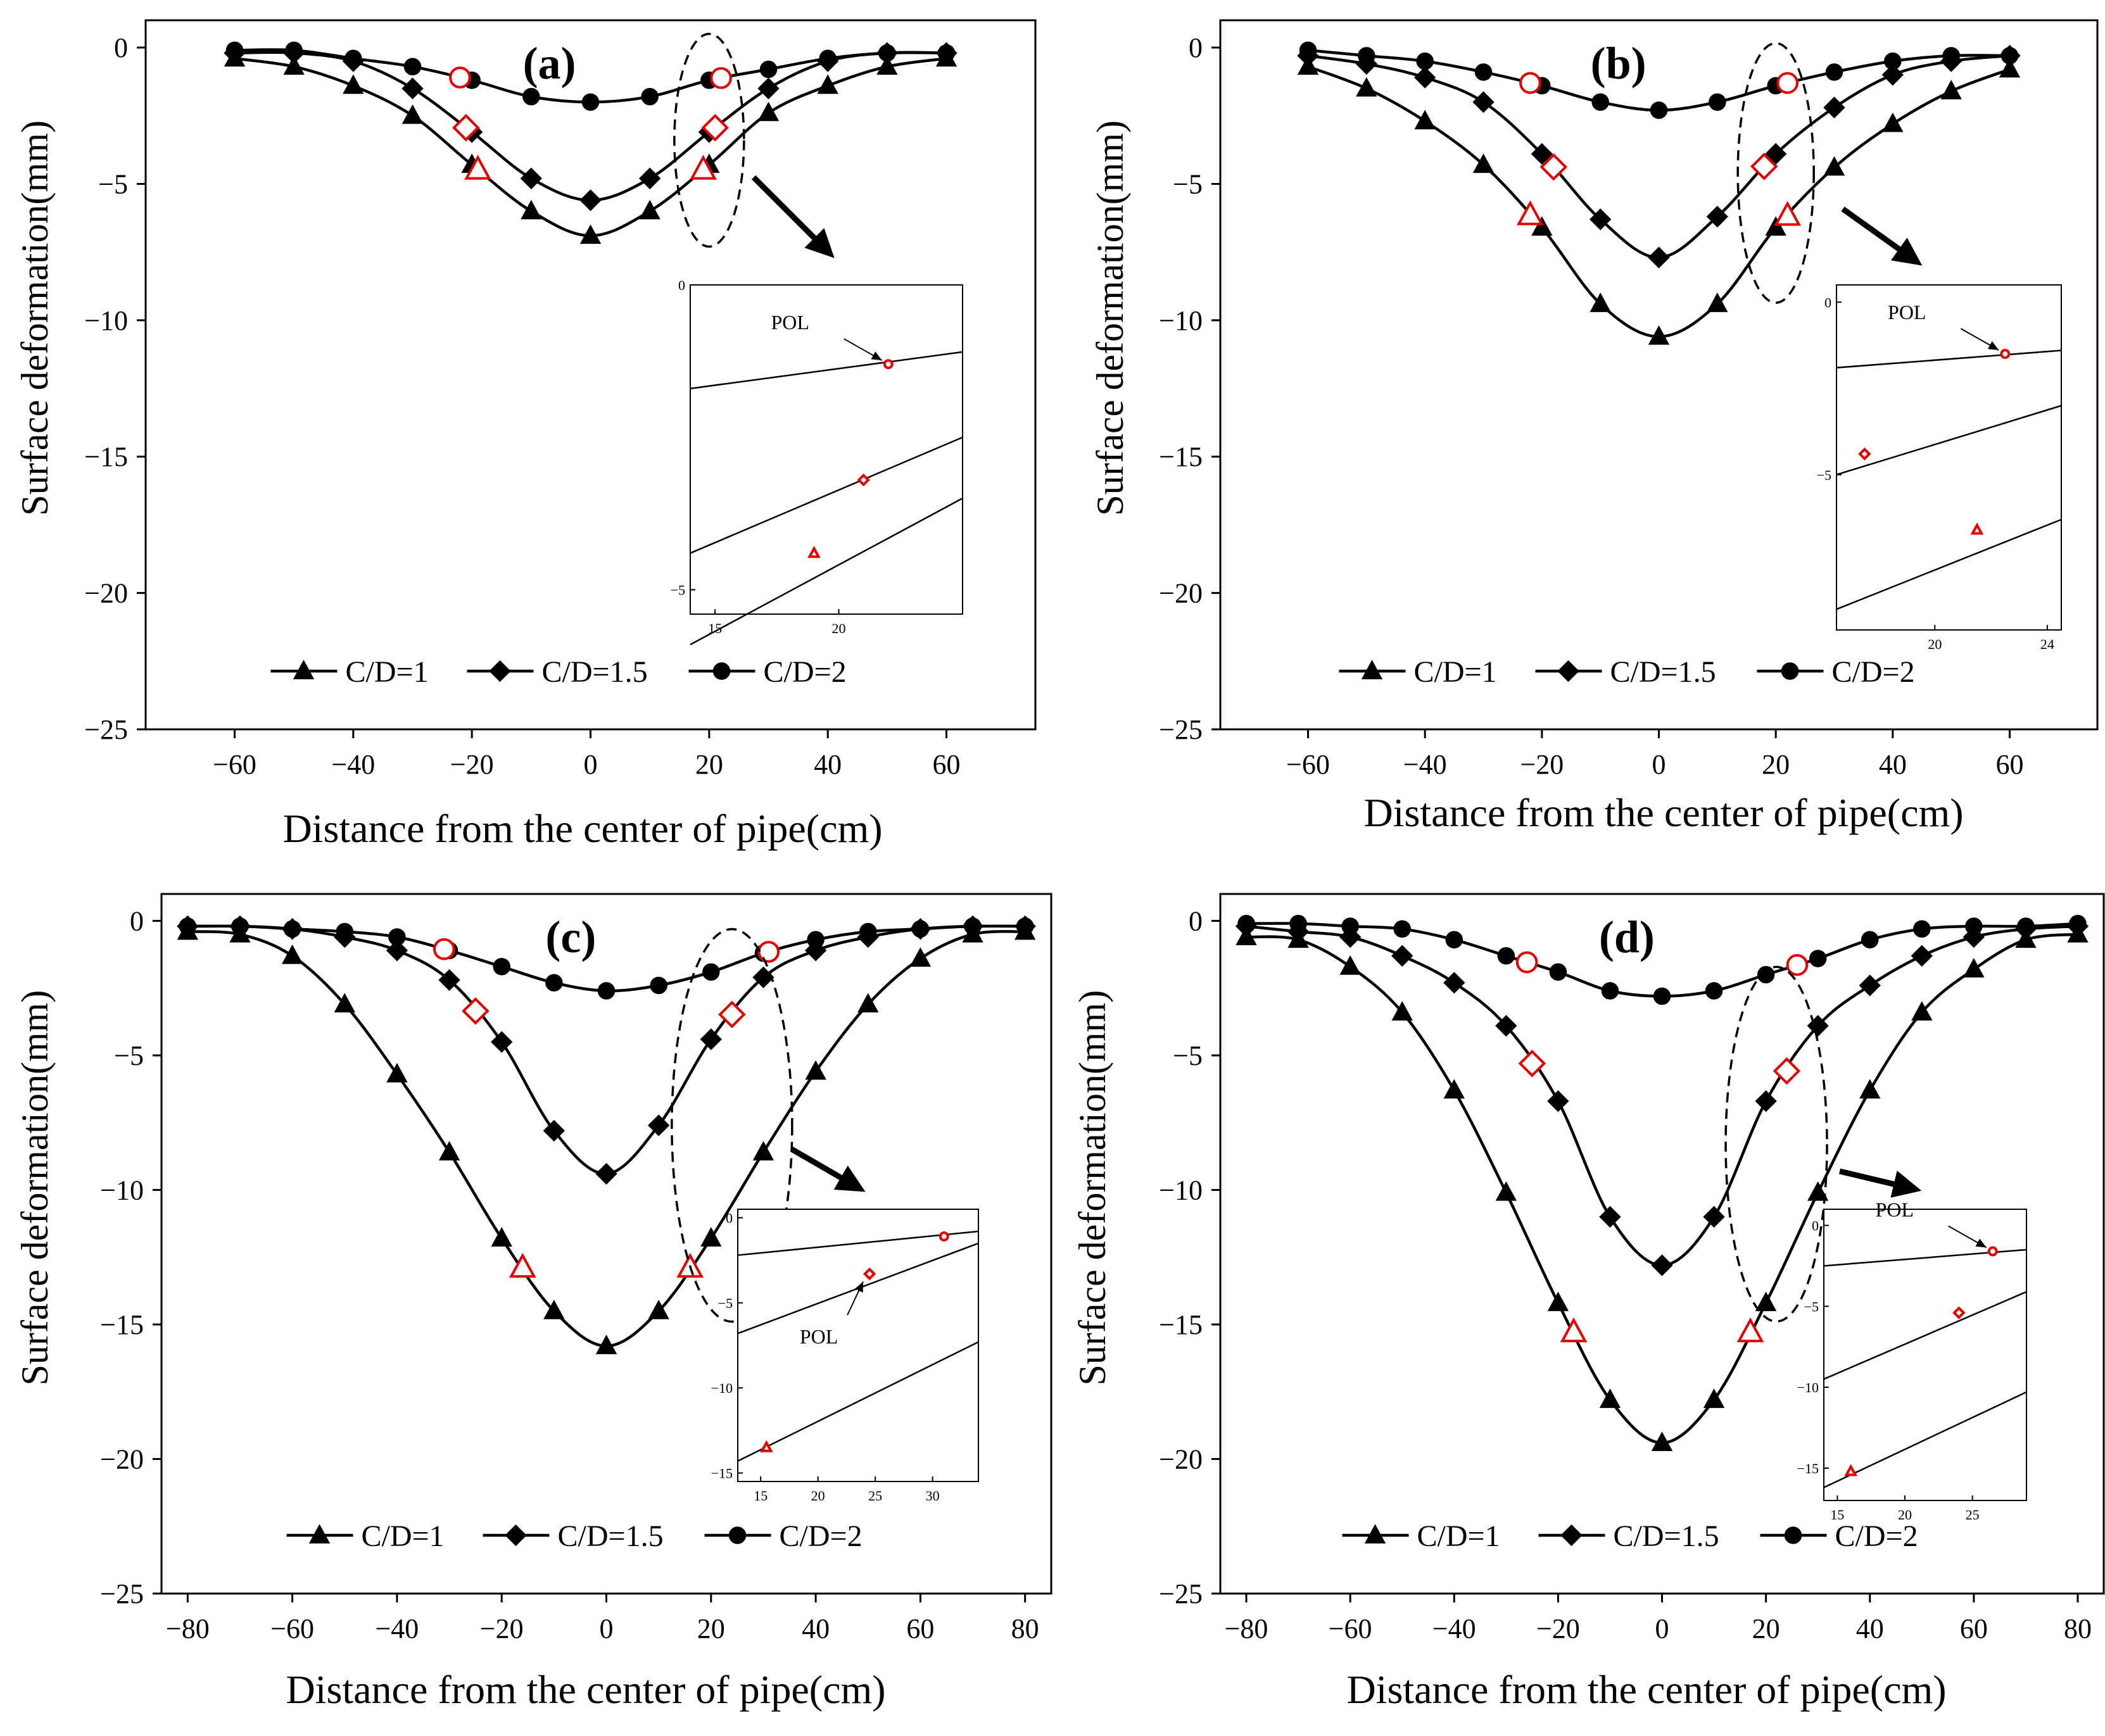 Image resolution: width=2105 pixels, height=1736 pixels. I want to click on x-tick-label: −80, so click(188, 1628).